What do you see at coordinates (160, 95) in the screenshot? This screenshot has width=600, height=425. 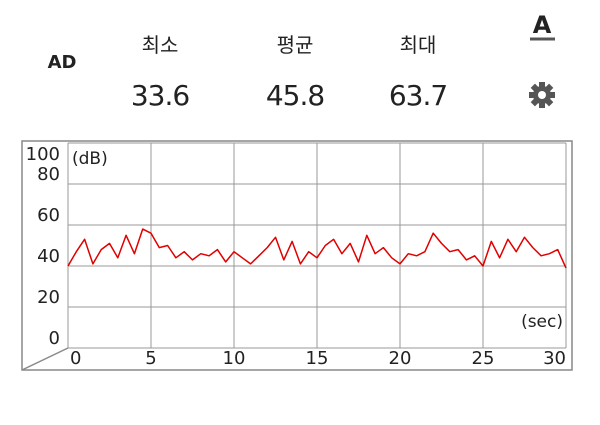 I see `stat-value: 33.6` at bounding box center [160, 95].